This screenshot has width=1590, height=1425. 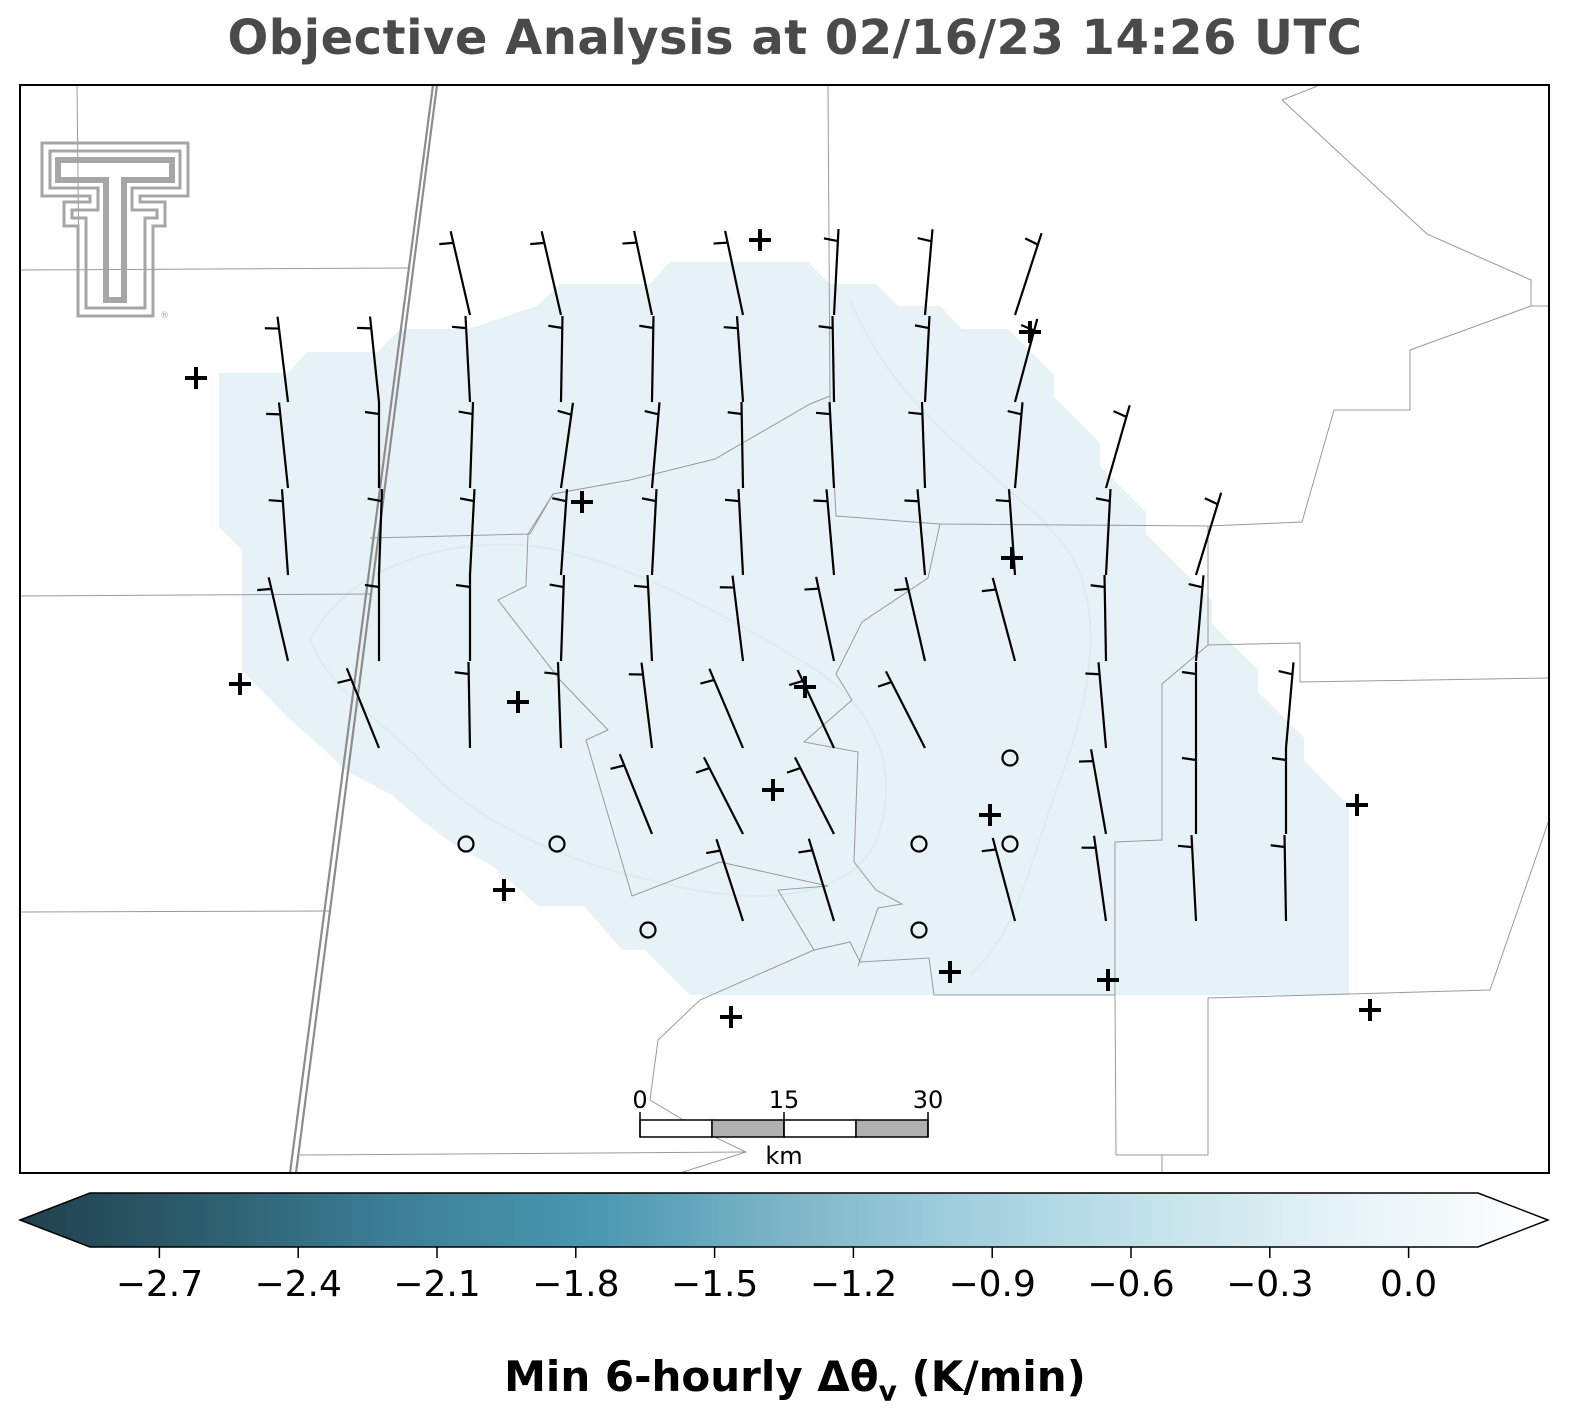 I want to click on colorbar: −2.7 −2.4 −2.1 −1.8 −1.5 −1.2 −0.9 −0.6 −0.3 0.0, so click(x=784, y=1248).